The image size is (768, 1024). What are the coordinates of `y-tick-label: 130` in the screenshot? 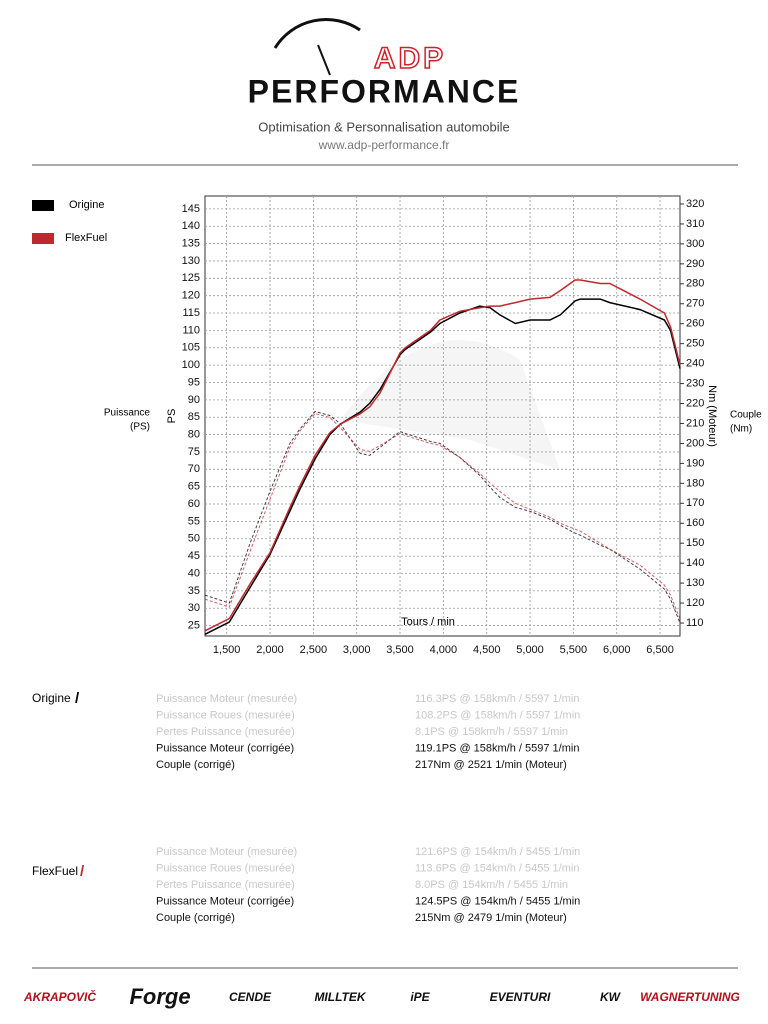 It's located at (191, 261).